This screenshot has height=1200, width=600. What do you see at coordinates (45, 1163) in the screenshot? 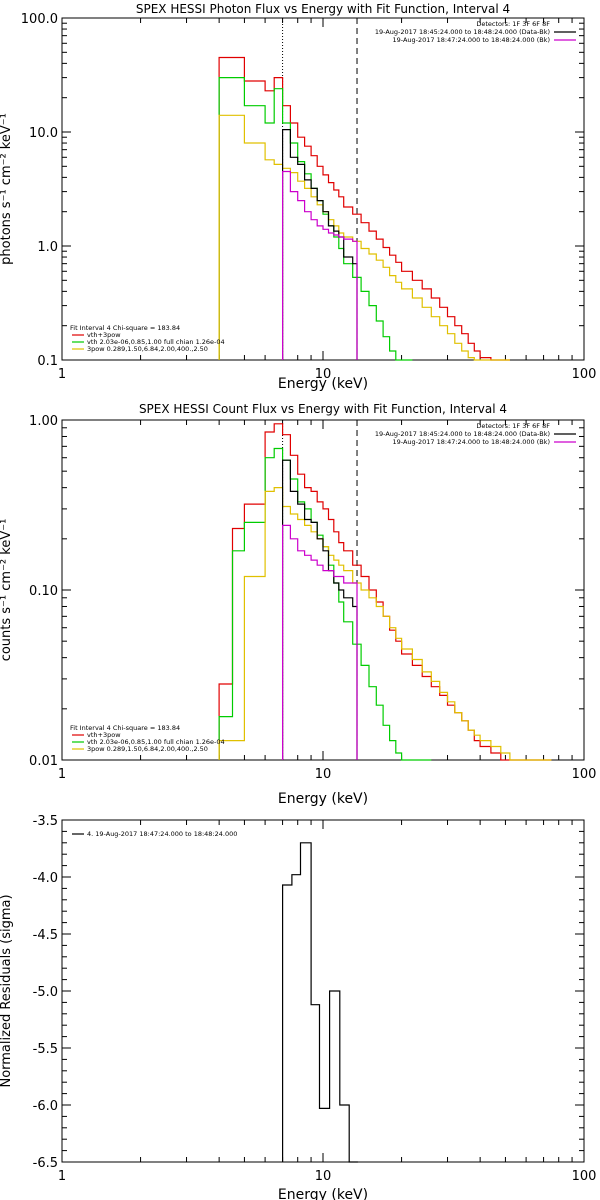
I see `y-tick-label: -6.5` at bounding box center [45, 1163].